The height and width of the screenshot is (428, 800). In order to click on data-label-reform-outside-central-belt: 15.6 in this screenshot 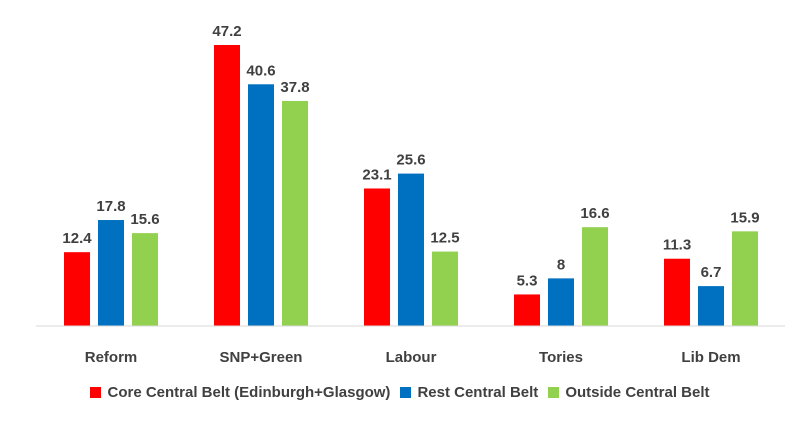, I will do `click(144, 219)`.